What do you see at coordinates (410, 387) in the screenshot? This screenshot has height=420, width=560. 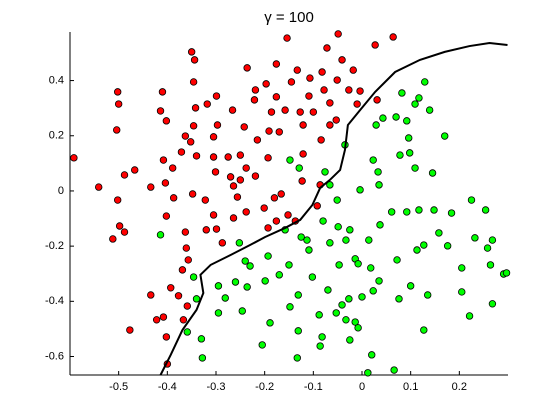 I see `x-tick-label: 0.1` at bounding box center [410, 387].